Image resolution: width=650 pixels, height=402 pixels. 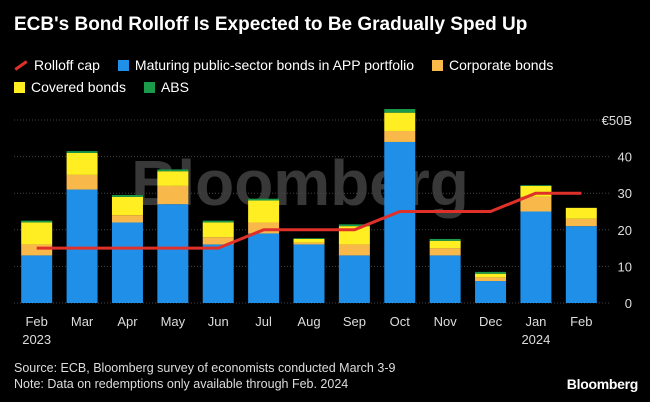 What do you see at coordinates (218, 321) in the screenshot?
I see `x-tick-label: Jun` at bounding box center [218, 321].